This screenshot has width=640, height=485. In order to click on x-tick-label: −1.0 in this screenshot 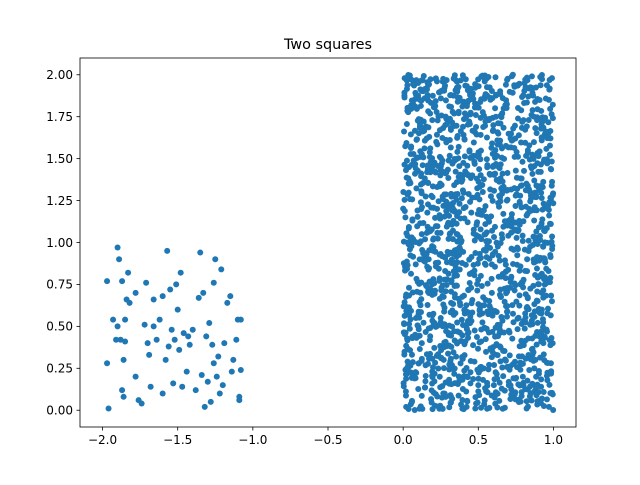, I will do `click(252, 440)`.